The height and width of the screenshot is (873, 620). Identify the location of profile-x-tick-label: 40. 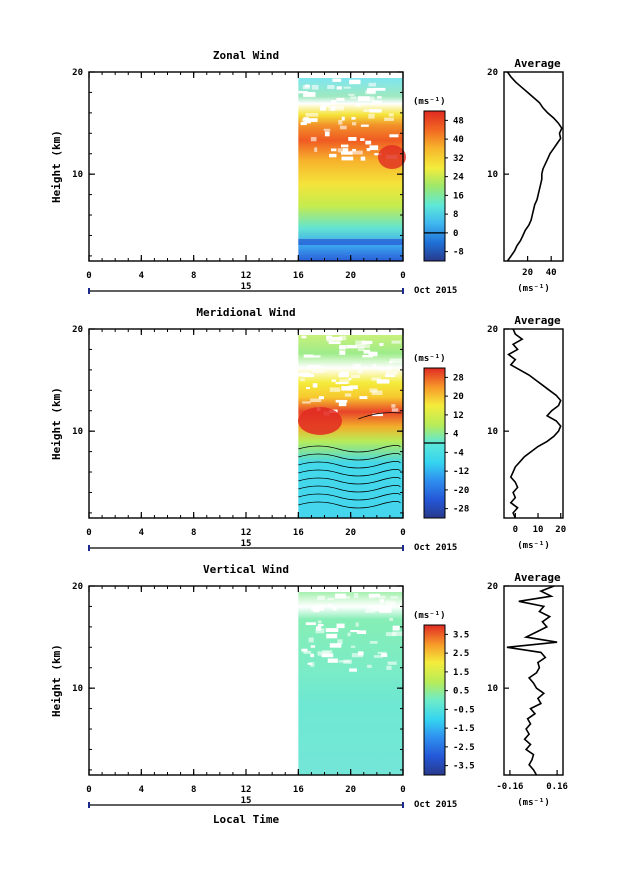
(551, 273).